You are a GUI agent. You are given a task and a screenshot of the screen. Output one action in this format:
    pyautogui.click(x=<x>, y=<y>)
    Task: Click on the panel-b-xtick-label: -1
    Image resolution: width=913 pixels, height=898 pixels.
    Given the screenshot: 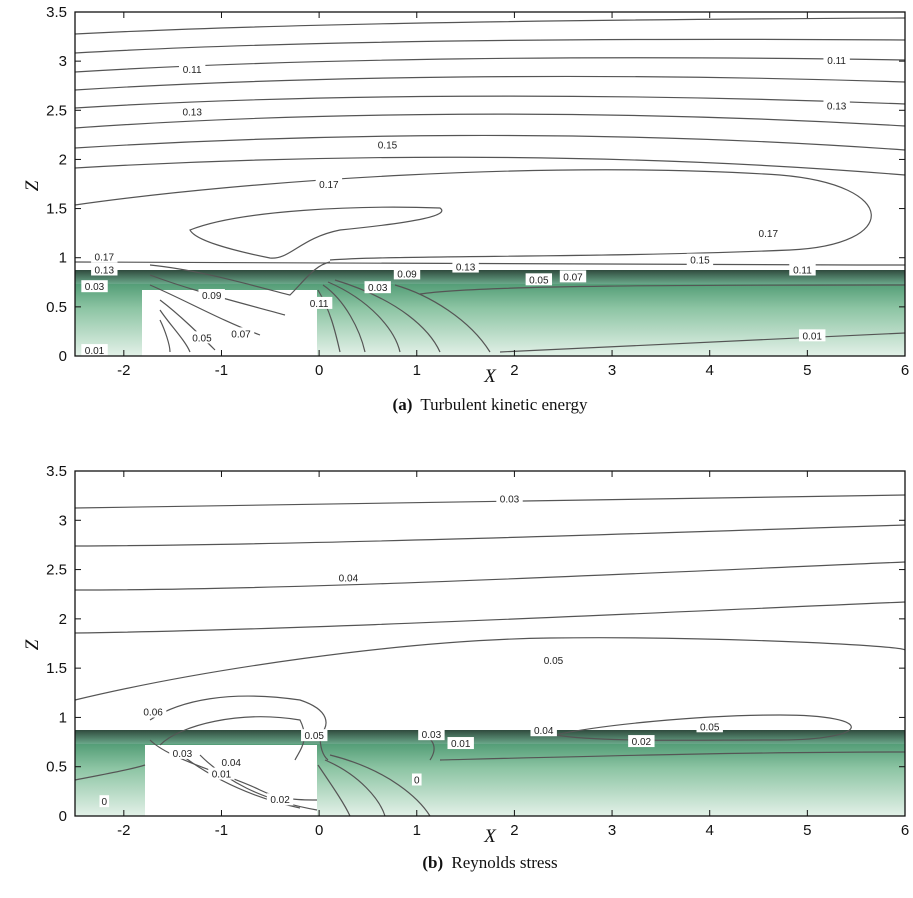 What is the action you would take?
    pyautogui.click(x=221, y=830)
    